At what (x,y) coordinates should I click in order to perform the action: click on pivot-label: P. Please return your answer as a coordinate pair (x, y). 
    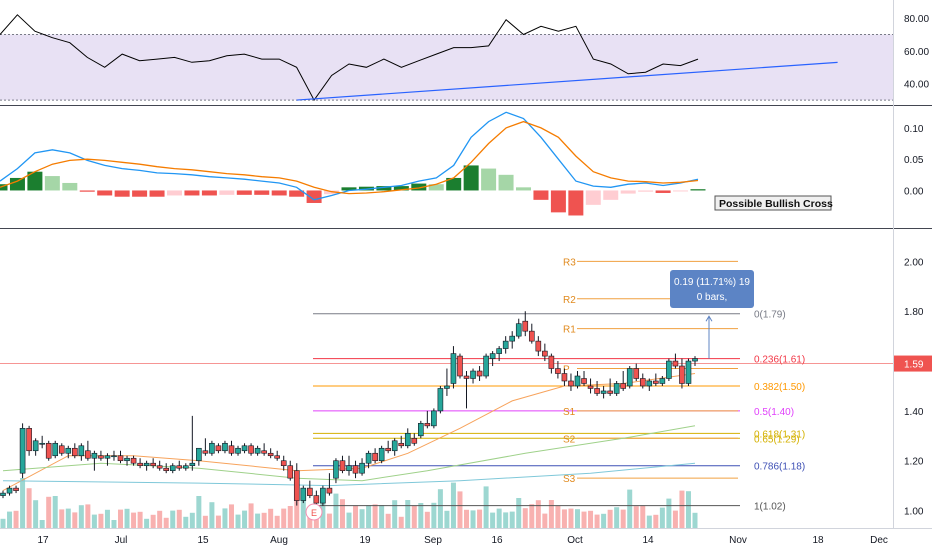
    Looking at the image, I should click on (566, 370).